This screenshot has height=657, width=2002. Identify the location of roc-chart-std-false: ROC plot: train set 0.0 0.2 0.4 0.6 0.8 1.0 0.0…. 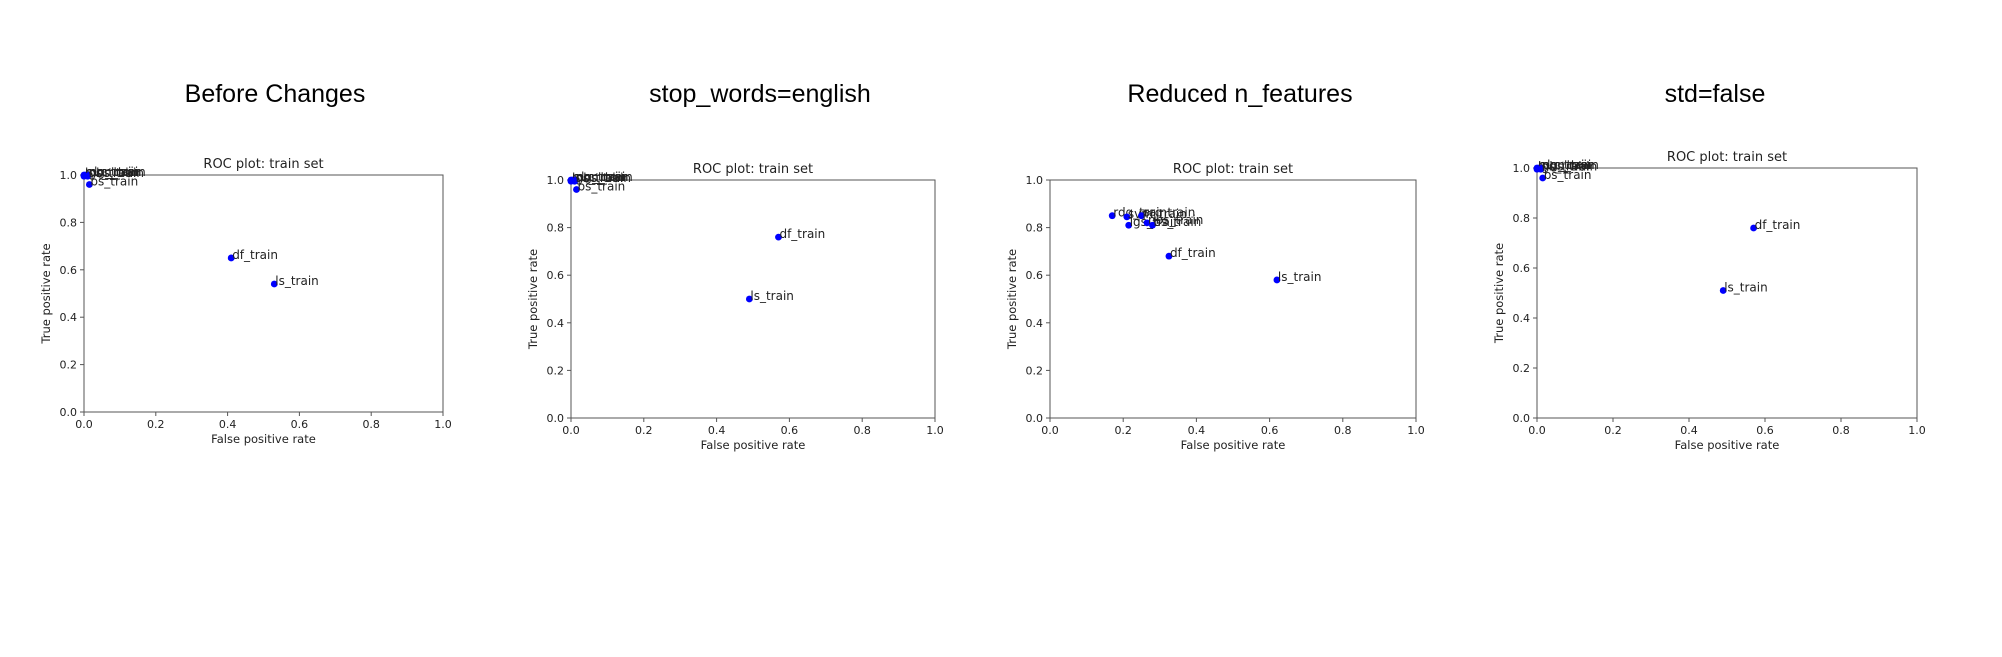
(1709, 301).